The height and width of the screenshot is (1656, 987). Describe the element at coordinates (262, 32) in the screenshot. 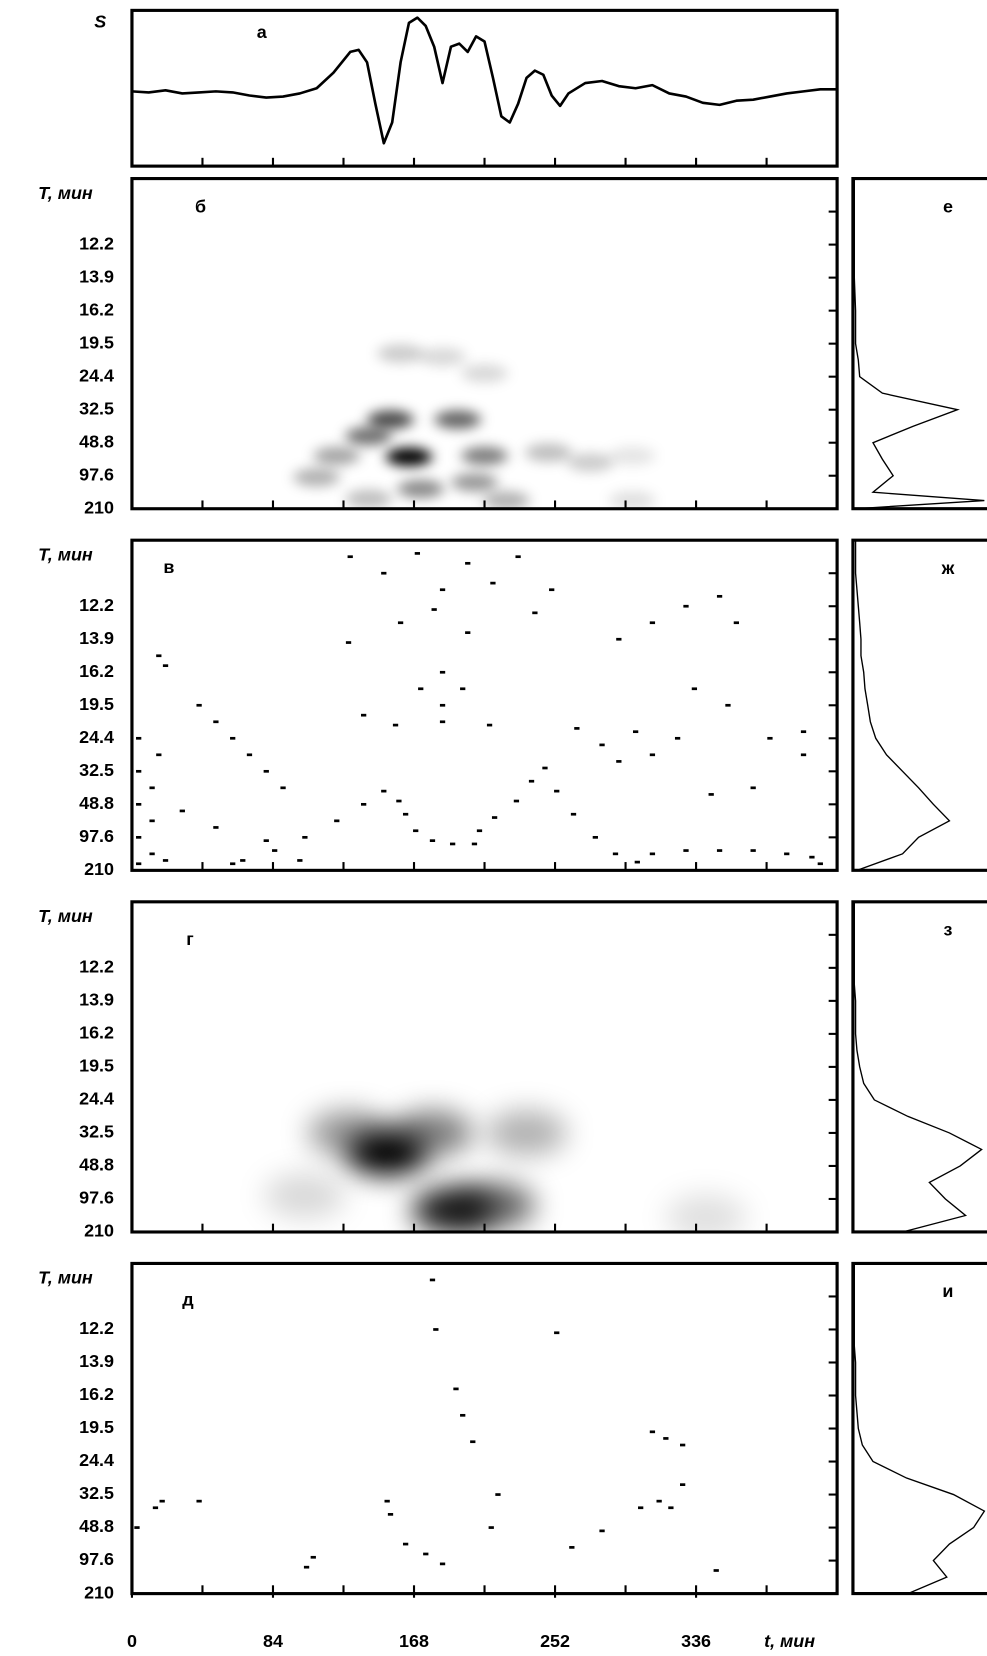

I see `panel-label: а` at that location.